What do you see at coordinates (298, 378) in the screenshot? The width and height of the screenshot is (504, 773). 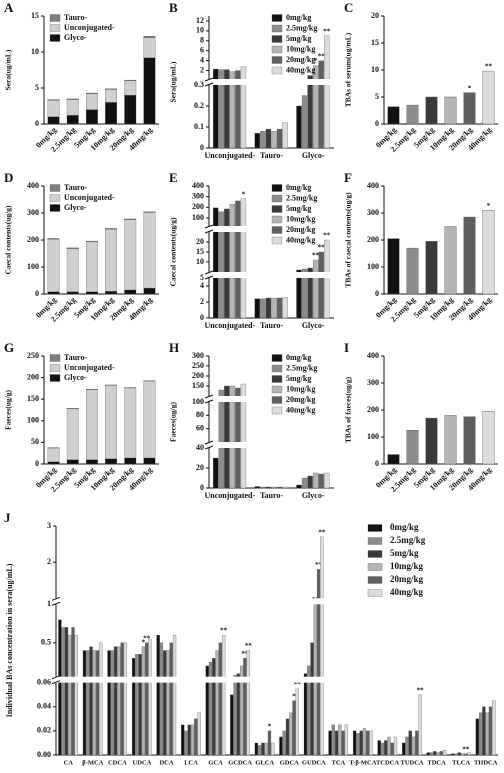 I see `legend-label: 5mg/kg` at bounding box center [298, 378].